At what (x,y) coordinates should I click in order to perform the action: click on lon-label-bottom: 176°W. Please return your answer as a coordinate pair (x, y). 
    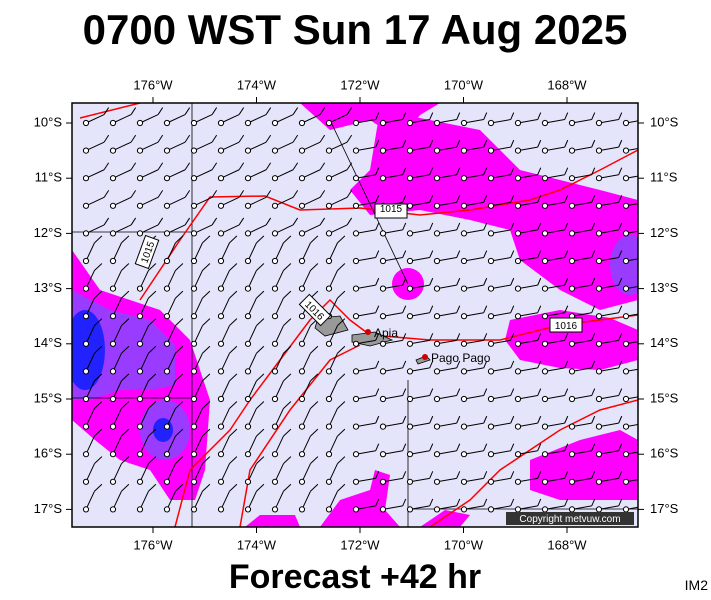
    Looking at the image, I should click on (153, 544).